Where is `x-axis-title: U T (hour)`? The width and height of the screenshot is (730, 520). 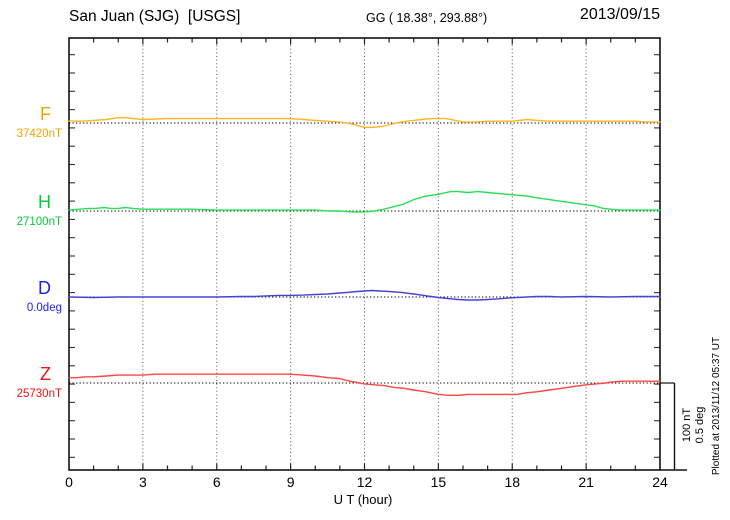
x-axis-title: U T (hour) is located at coordinates (363, 499).